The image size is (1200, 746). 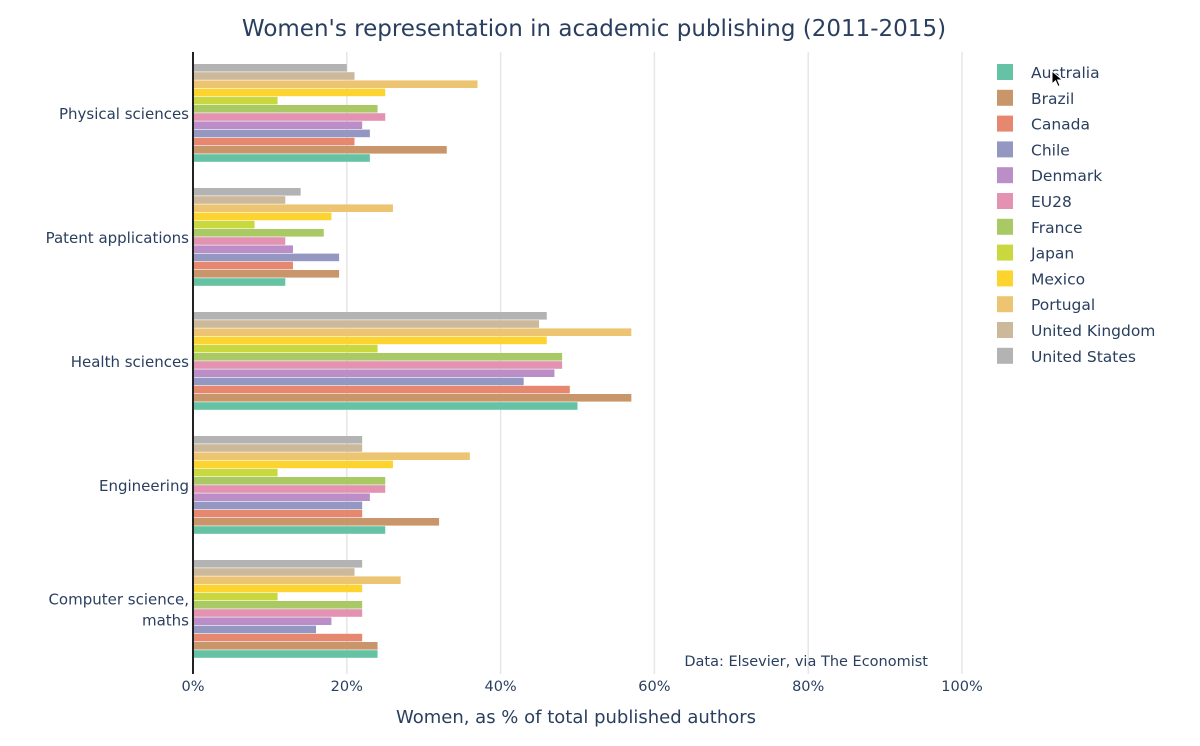 What do you see at coordinates (1052, 99) in the screenshot?
I see `legend-label: Brazil` at bounding box center [1052, 99].